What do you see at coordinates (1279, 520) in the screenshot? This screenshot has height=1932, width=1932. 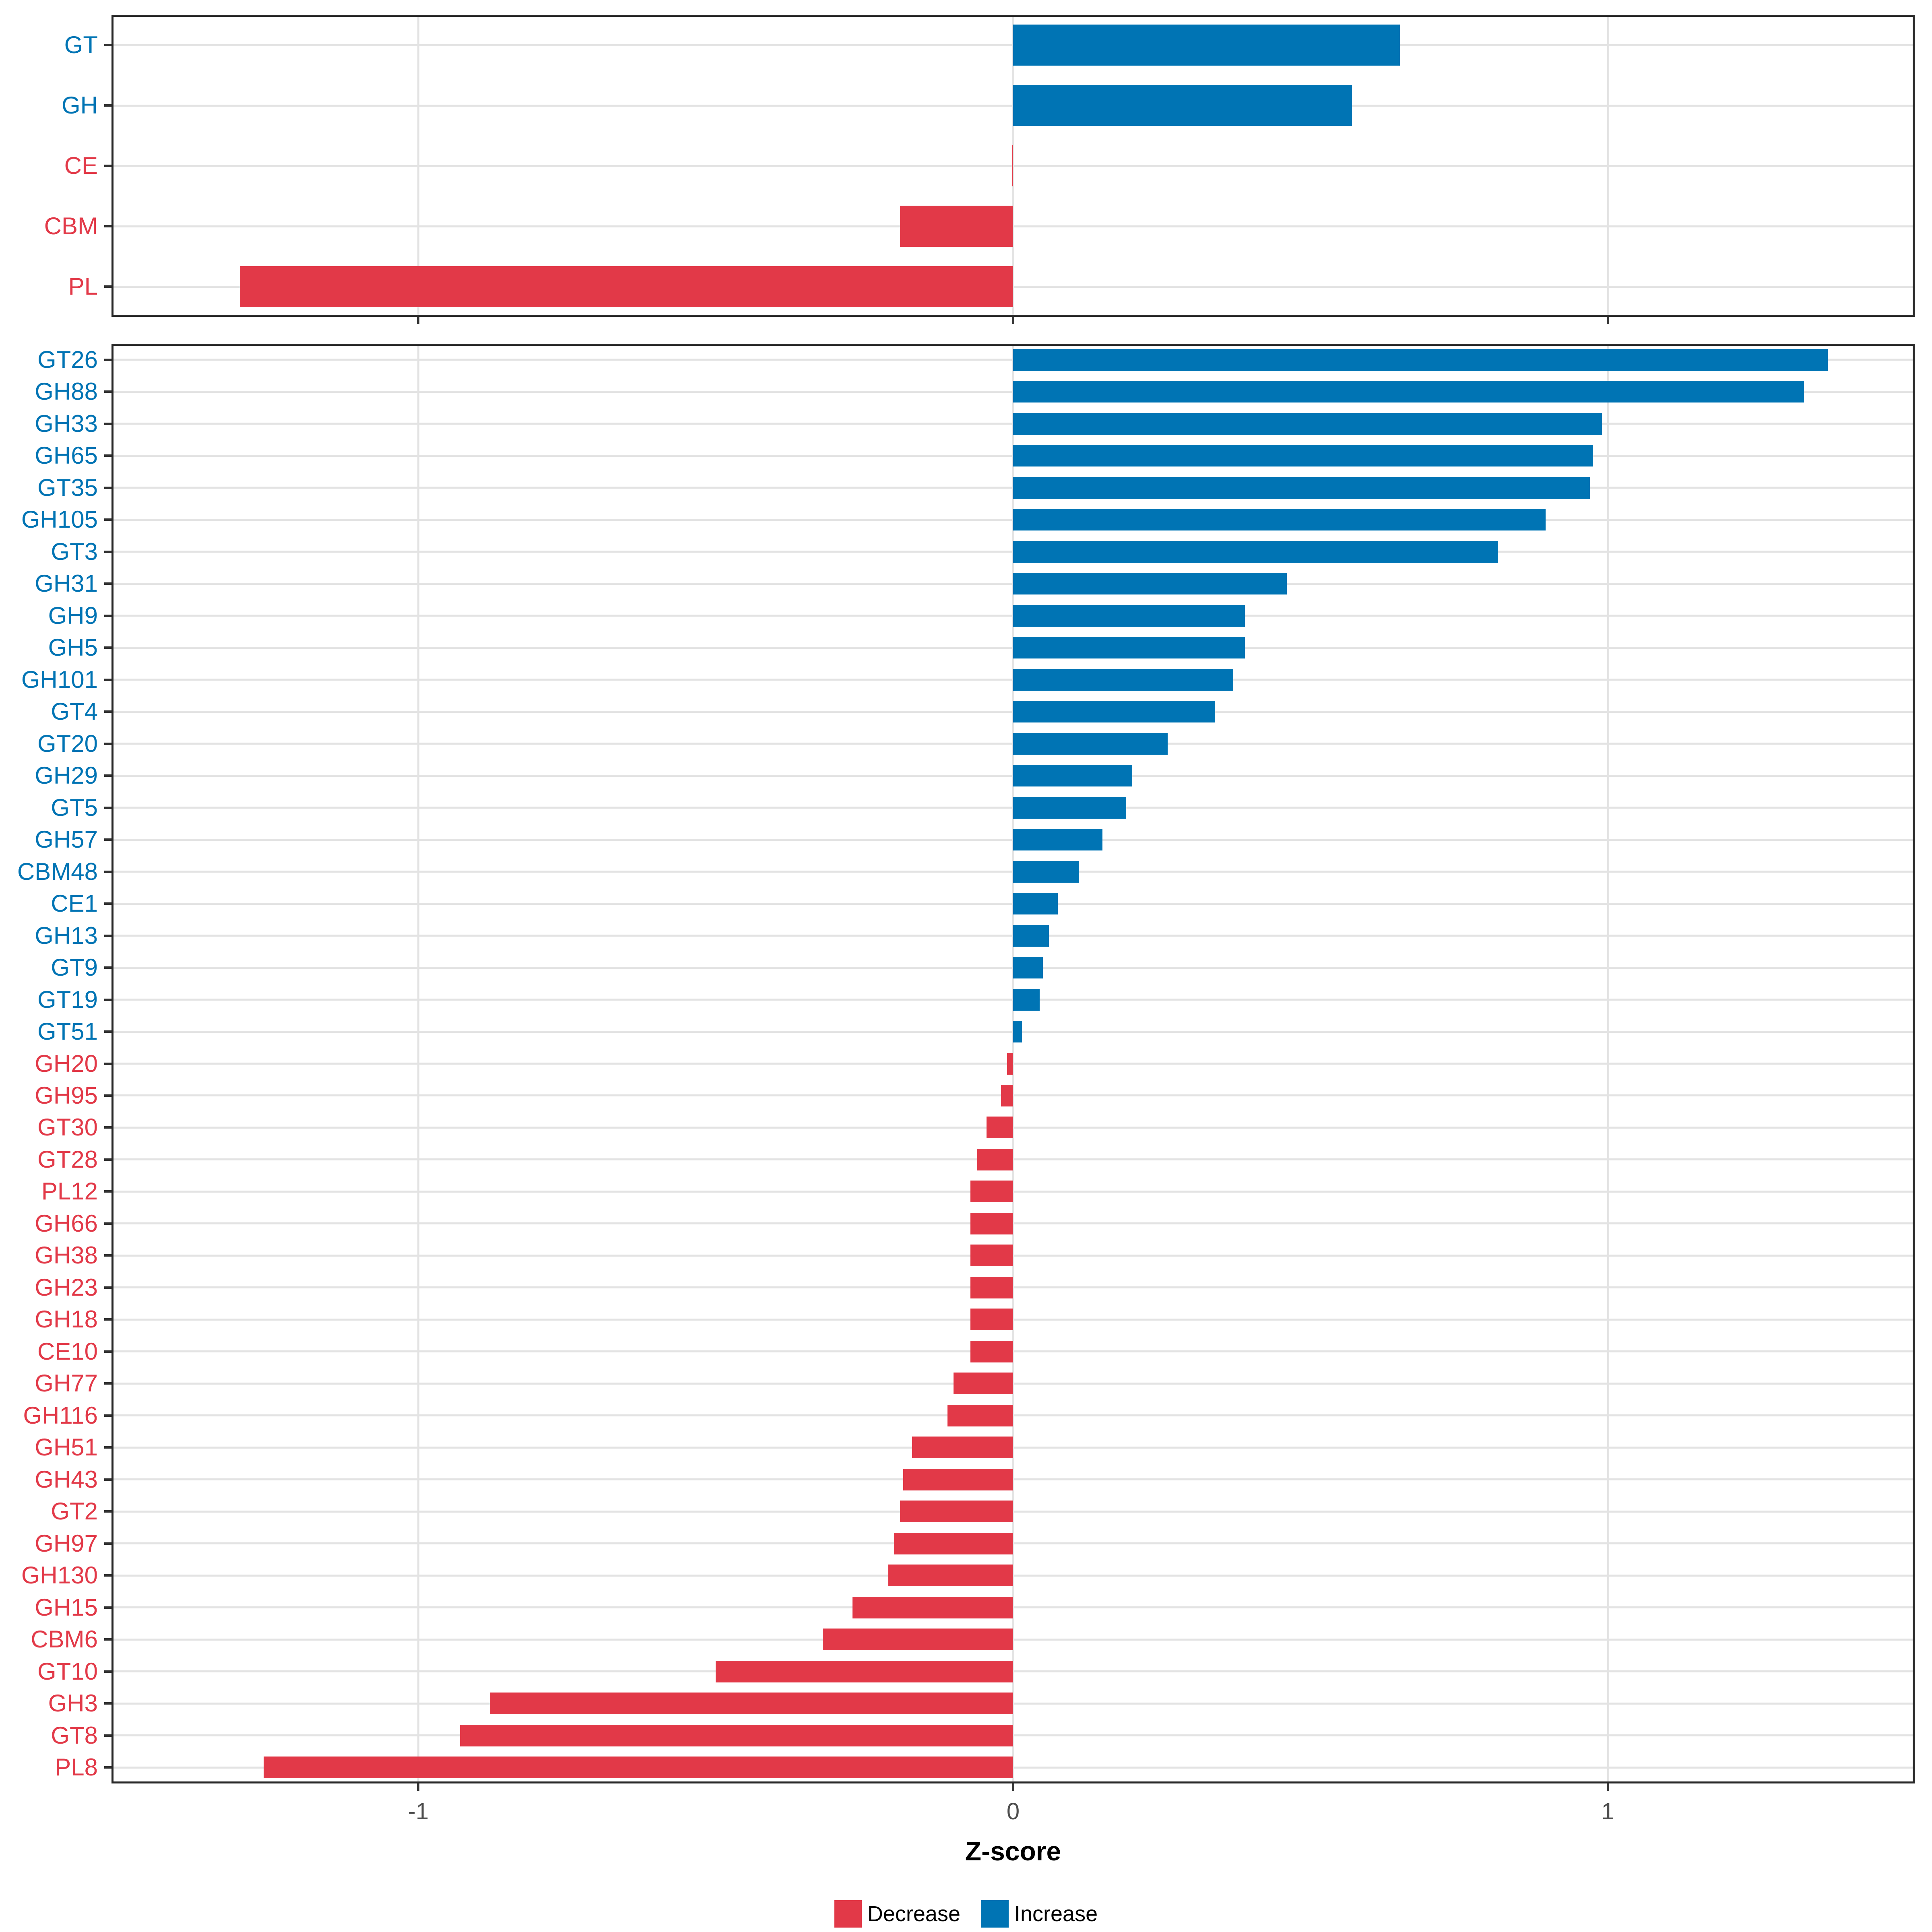 I see `bar-gh105` at bounding box center [1279, 520].